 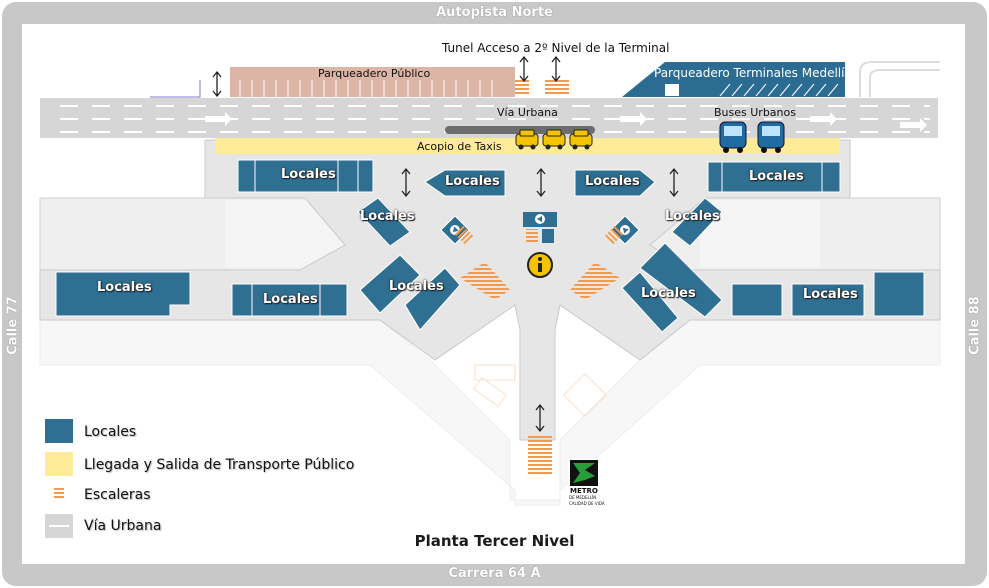 I want to click on parqueadero-terminales-label: Parqueadero Terminales Medellín, so click(x=753, y=73).